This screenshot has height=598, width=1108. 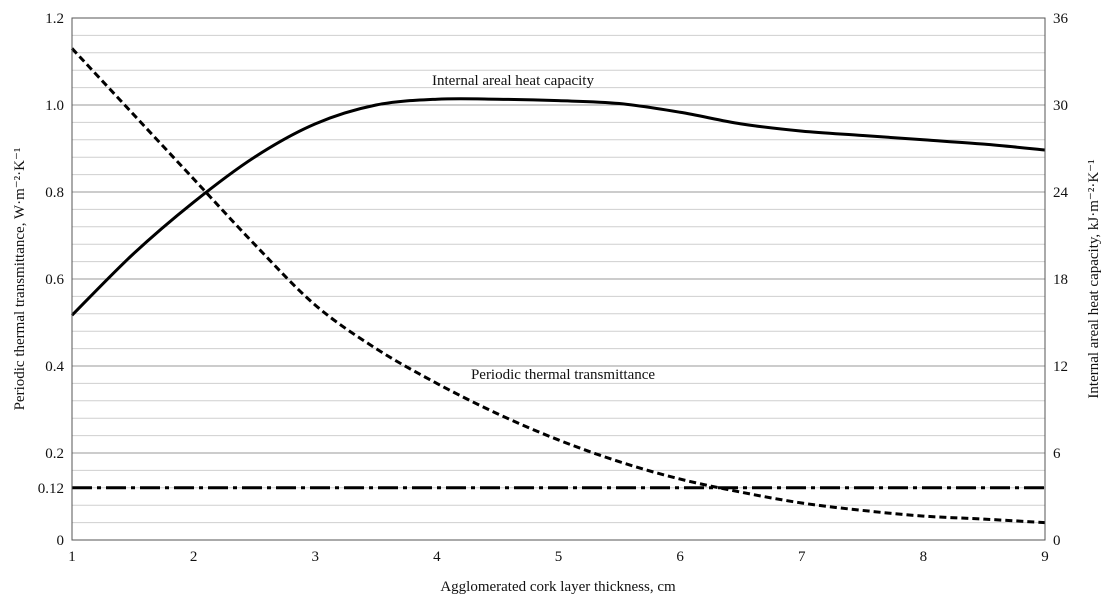 I want to click on y-right-tick-label: 6, so click(x=1057, y=454).